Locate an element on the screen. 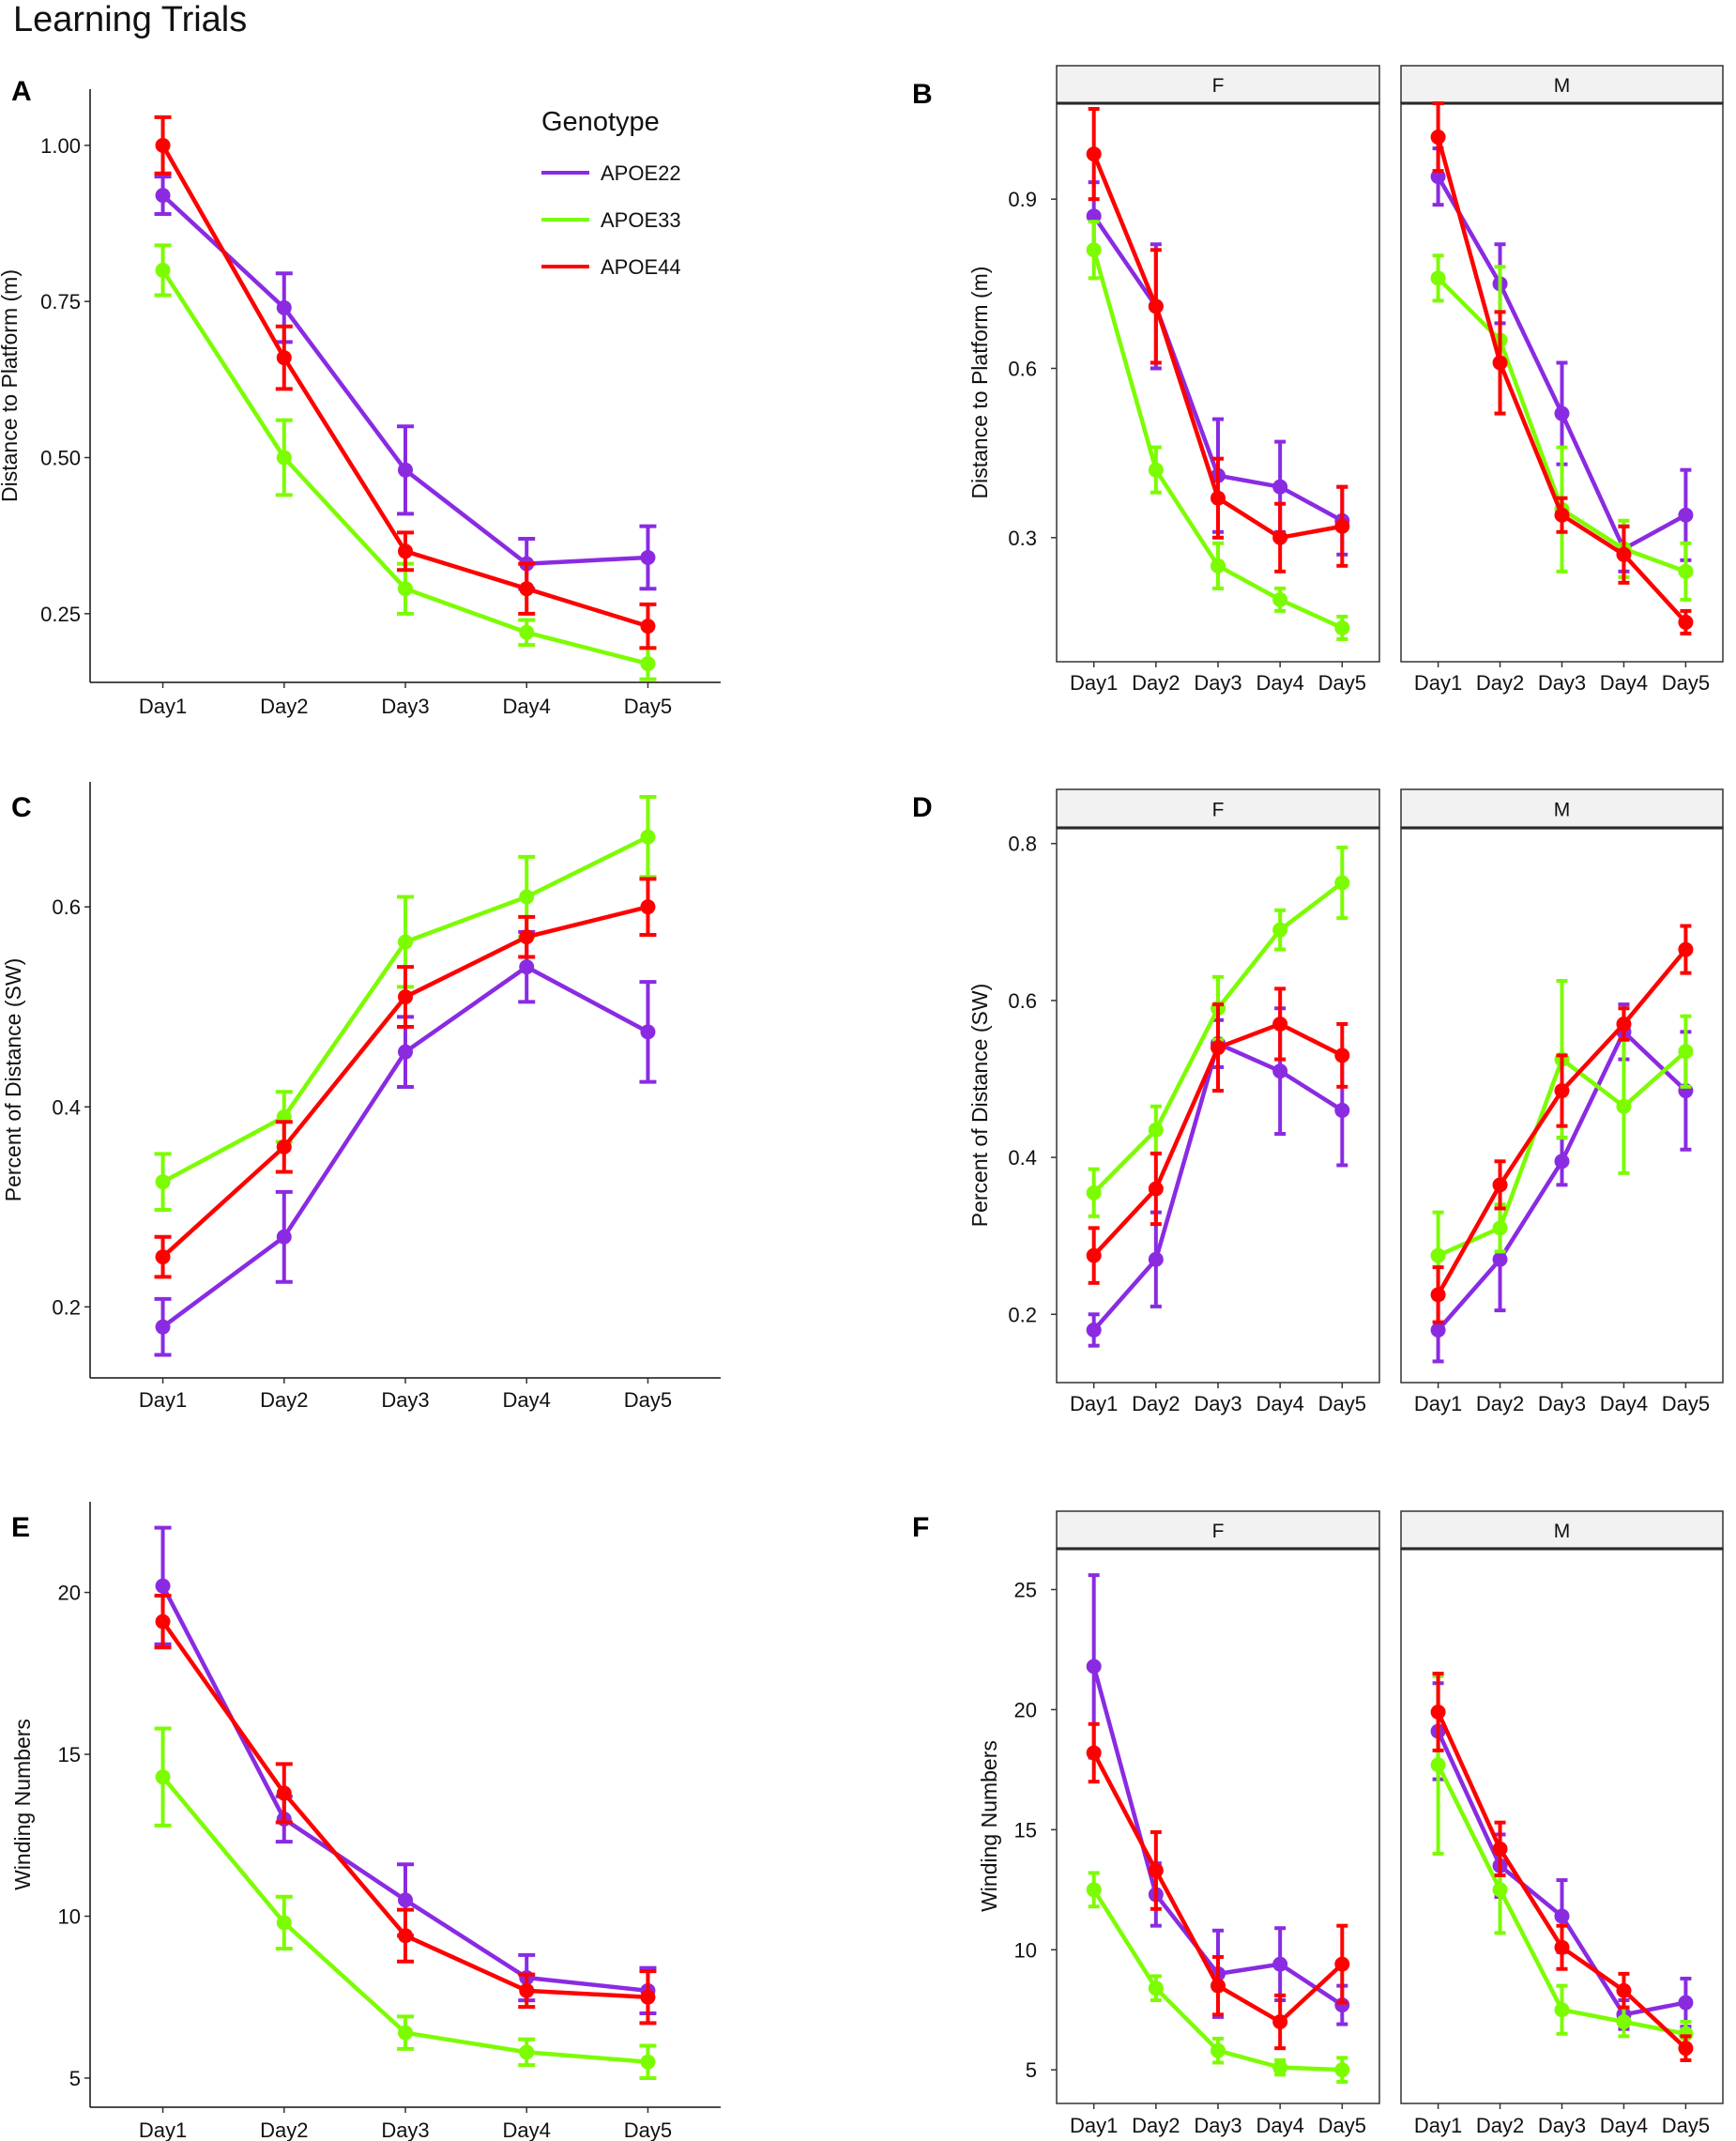  legend-title: Genotype is located at coordinates (600, 122).